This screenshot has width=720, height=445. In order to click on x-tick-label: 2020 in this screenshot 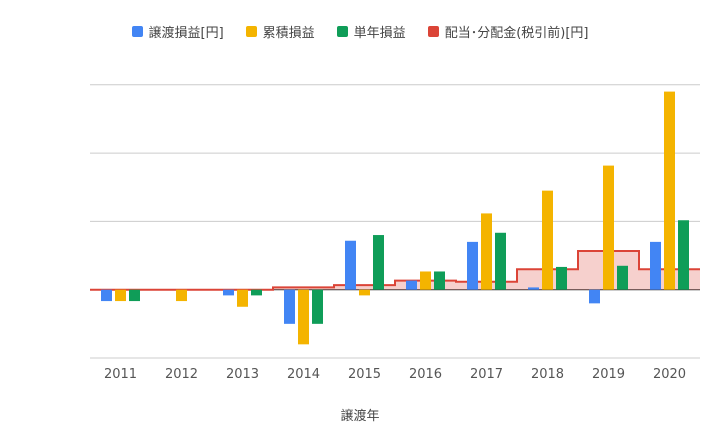, I will do `click(669, 374)`.